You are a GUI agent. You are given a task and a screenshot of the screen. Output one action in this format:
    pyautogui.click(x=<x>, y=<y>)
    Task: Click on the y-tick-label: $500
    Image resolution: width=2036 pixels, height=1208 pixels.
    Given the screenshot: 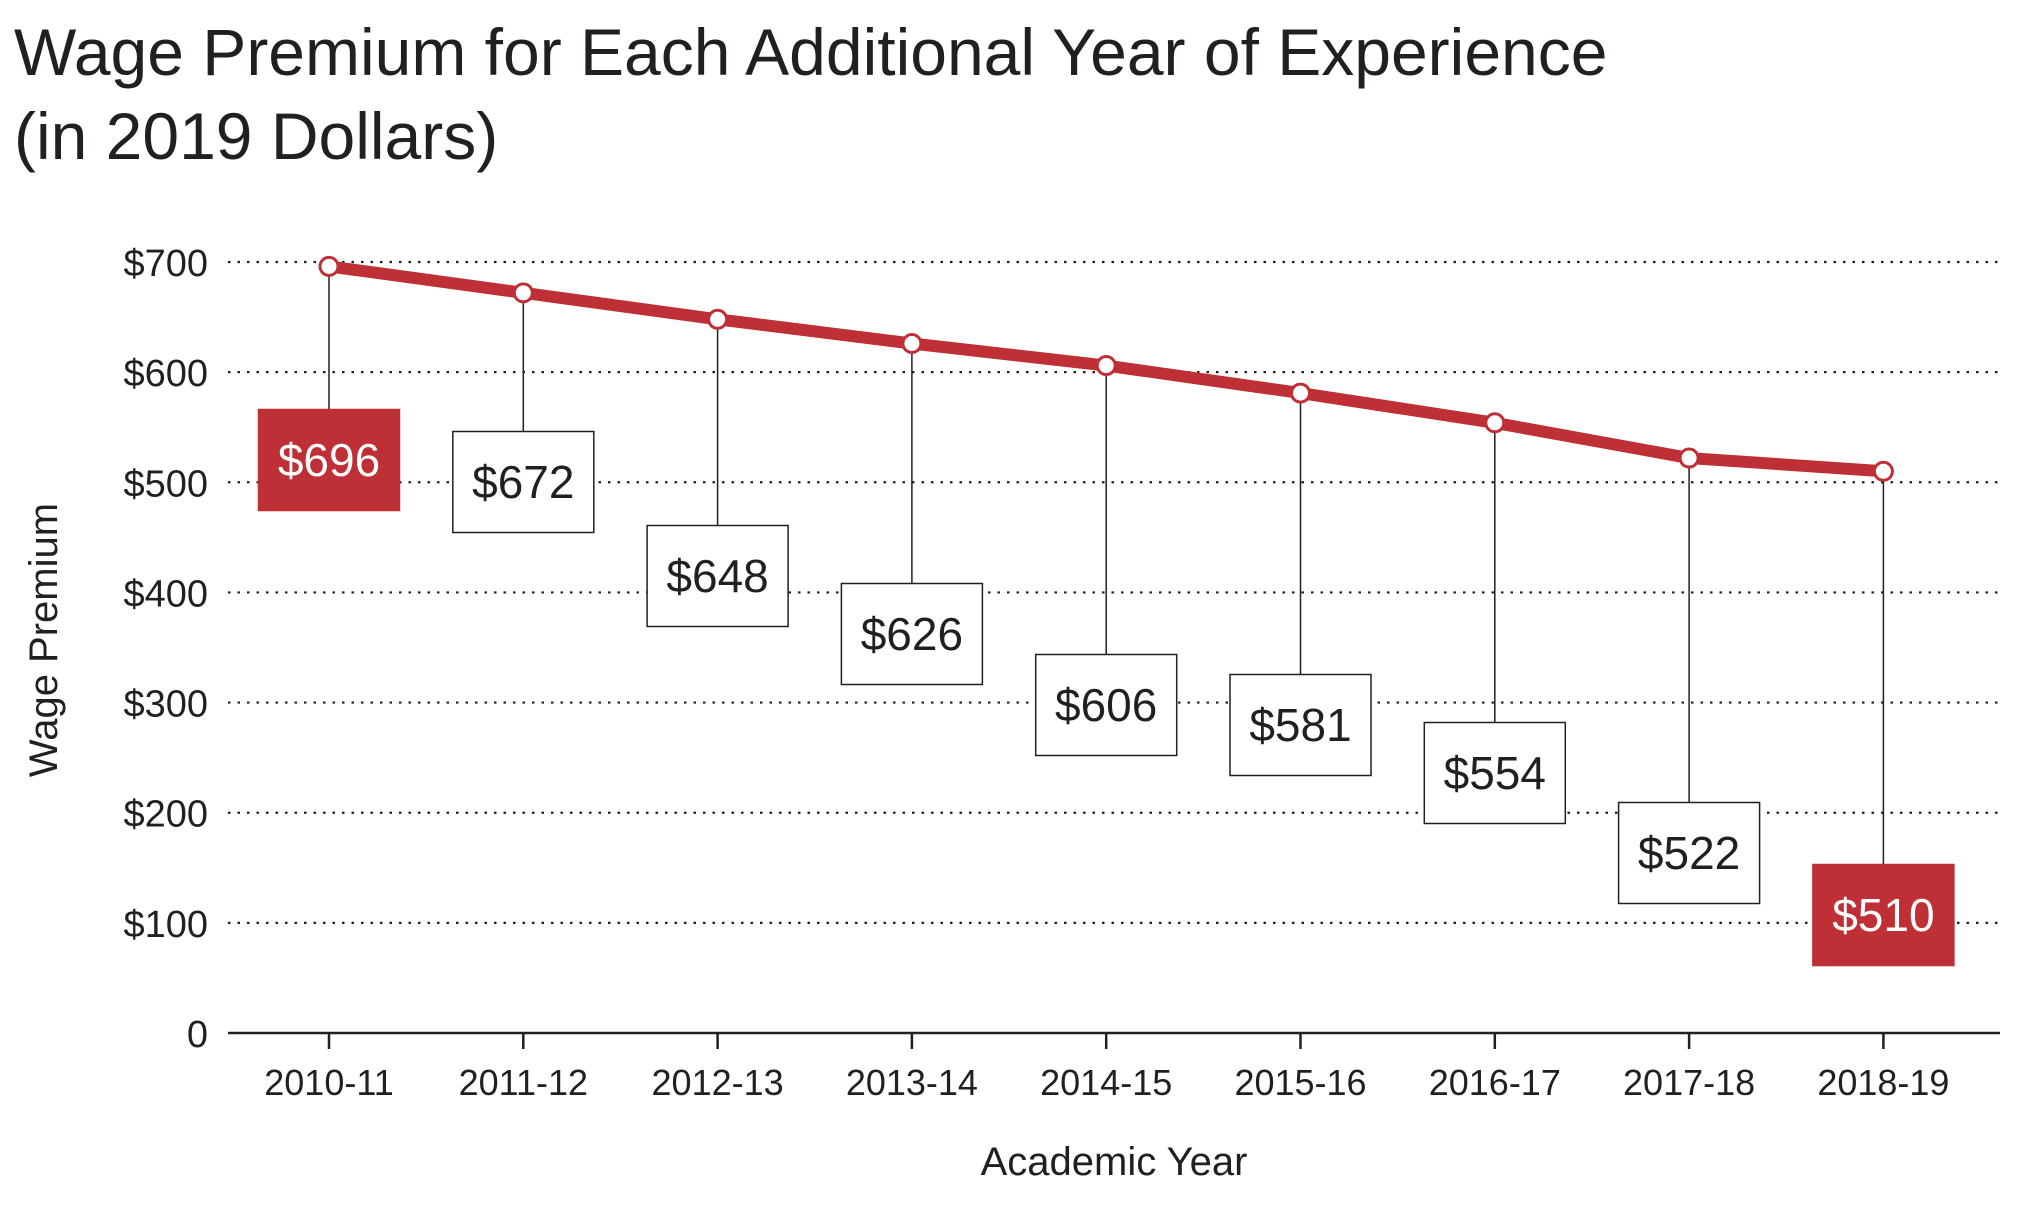 What is the action you would take?
    pyautogui.click(x=165, y=484)
    